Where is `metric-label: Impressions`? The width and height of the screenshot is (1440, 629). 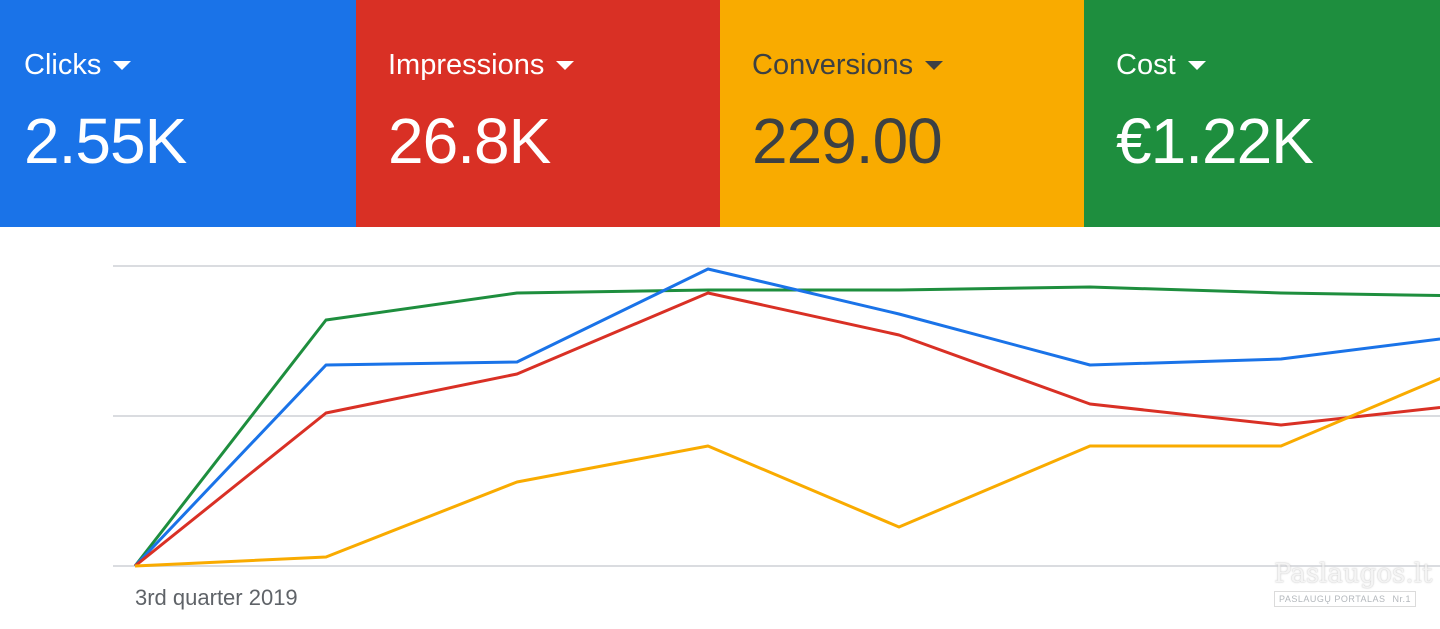
metric-label: Impressions is located at coordinates (466, 65).